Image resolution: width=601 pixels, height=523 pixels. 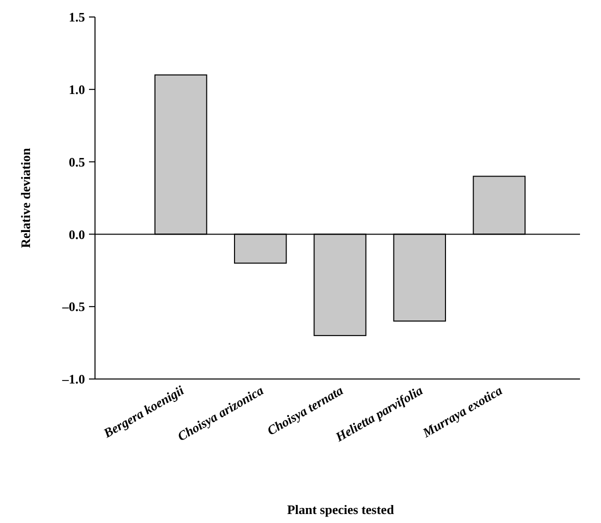 I want to click on y-tick-label: 0.5, so click(x=77, y=162).